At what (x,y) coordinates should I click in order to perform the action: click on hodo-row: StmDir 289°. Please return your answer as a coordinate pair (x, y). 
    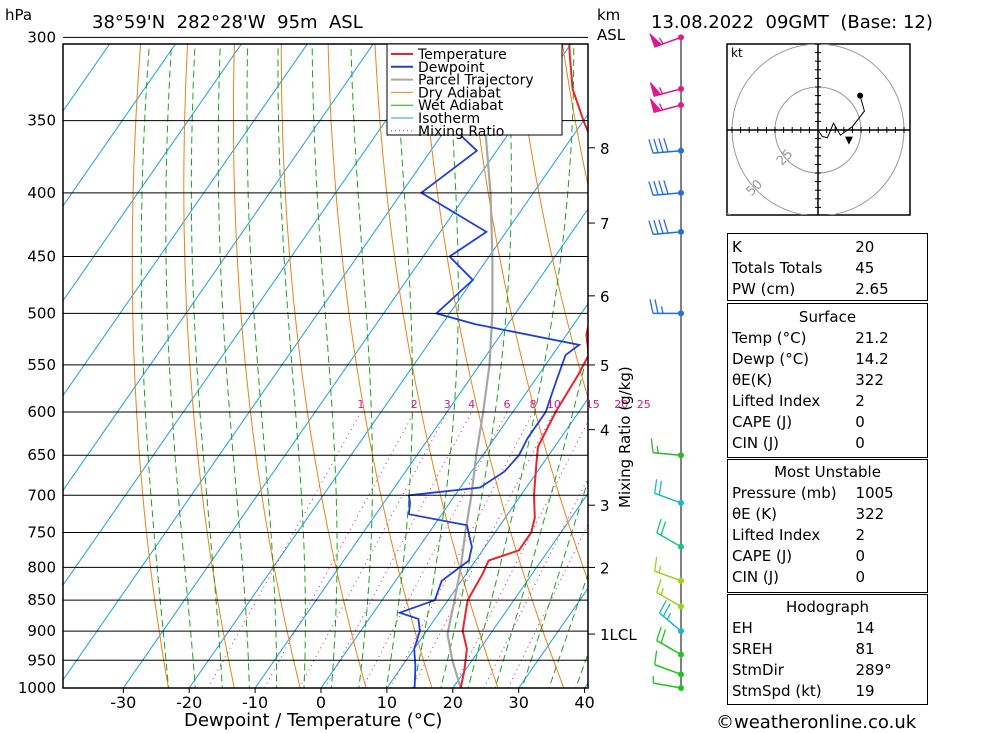
    Looking at the image, I should click on (827, 669).